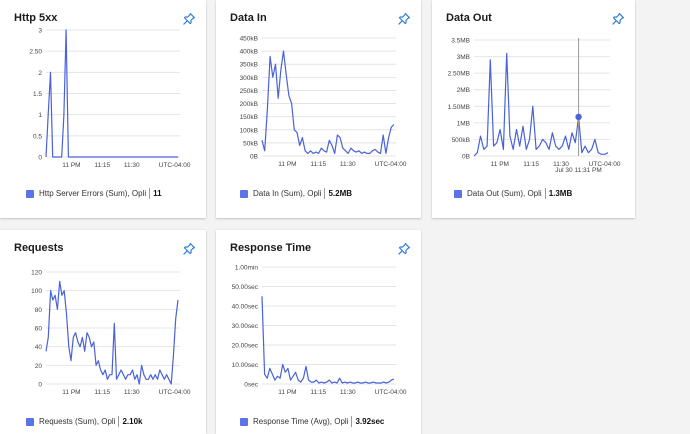  I want to click on line-chart: 0 20 40 60 80 100 120 11 PM 11:15 11:30 UTC-04:00, so click(111, 333).